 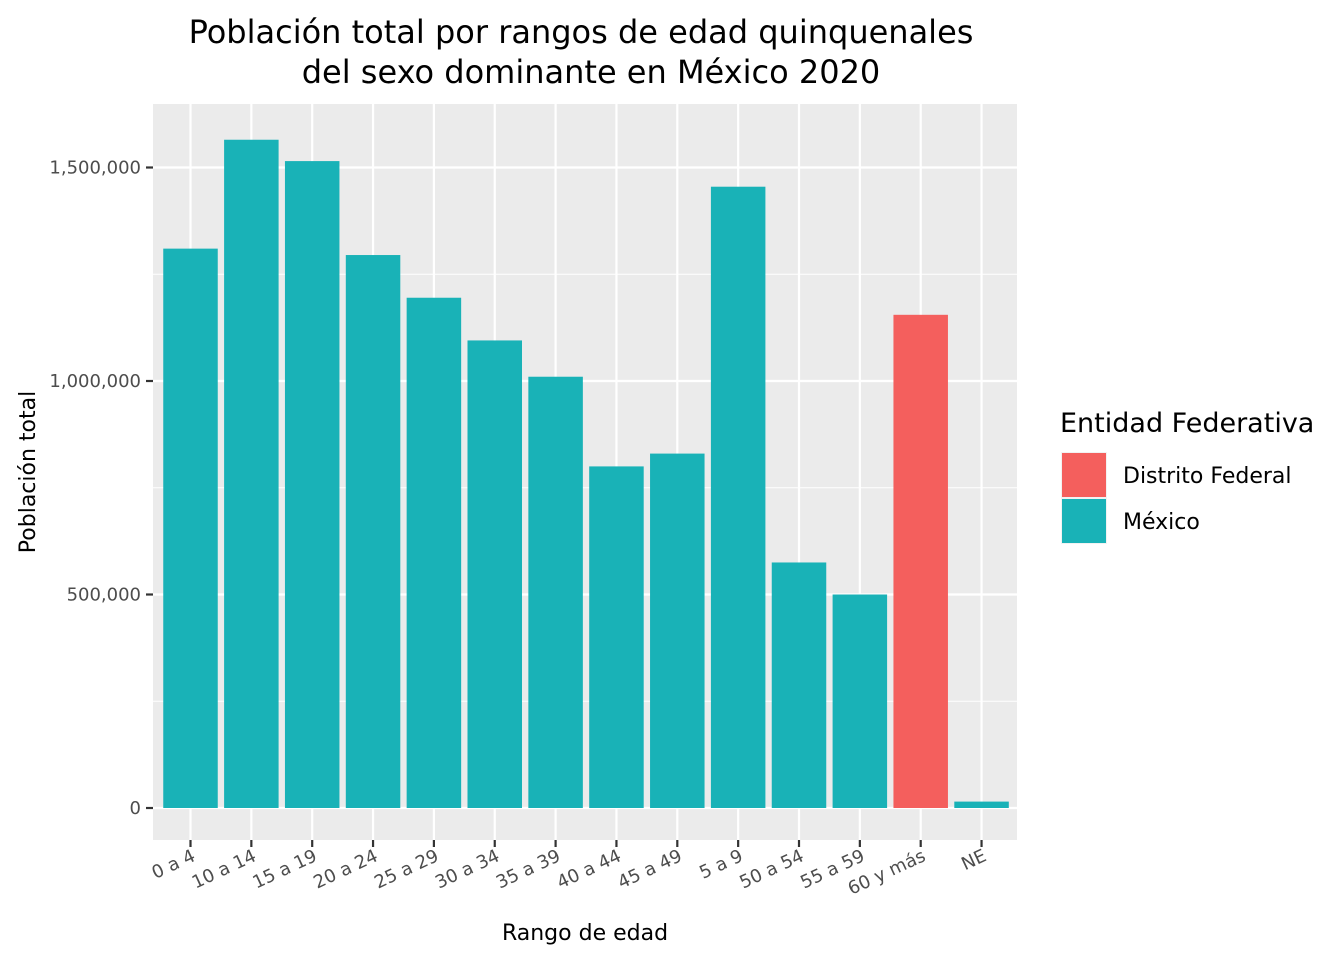 I want to click on y-tick-label: 500,000, so click(x=104, y=595).